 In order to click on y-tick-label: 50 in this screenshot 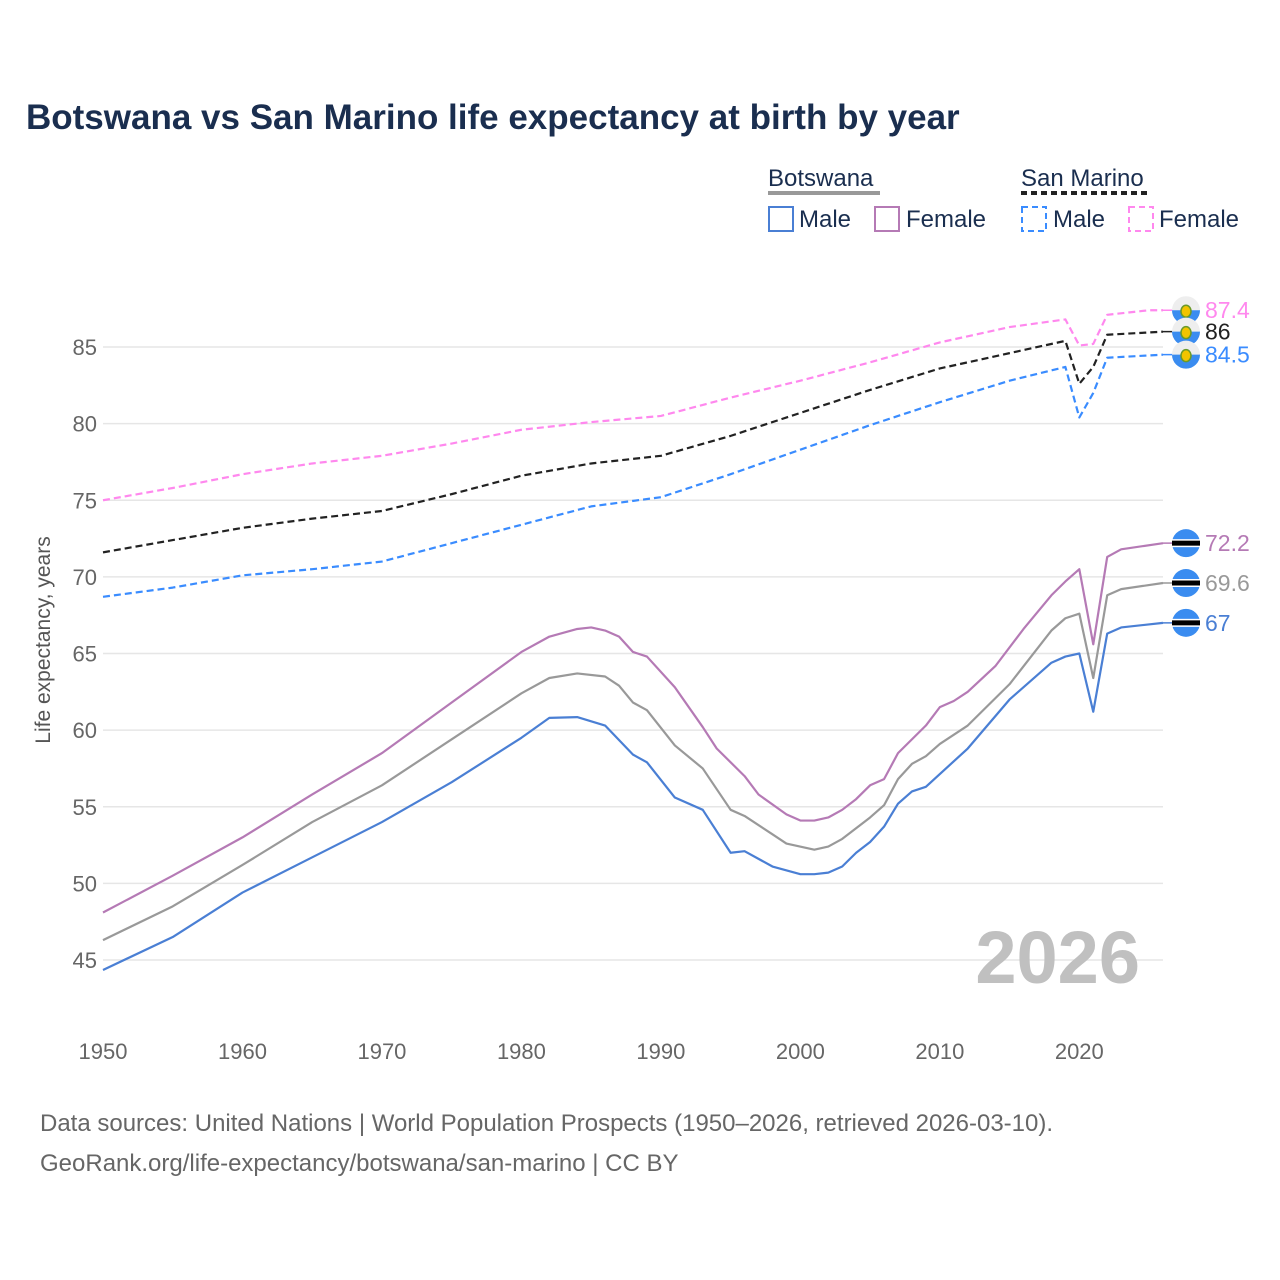, I will do `click(85, 883)`.